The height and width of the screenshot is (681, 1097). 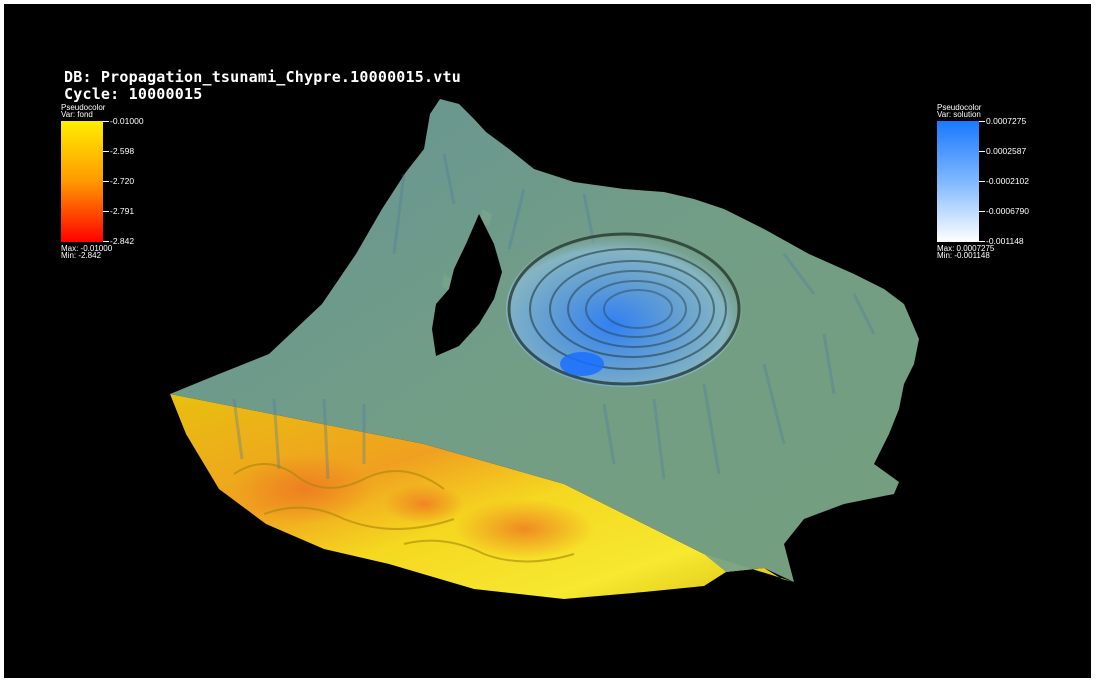 I want to click on legend-left-tick: -0.01000, so click(x=123, y=121).